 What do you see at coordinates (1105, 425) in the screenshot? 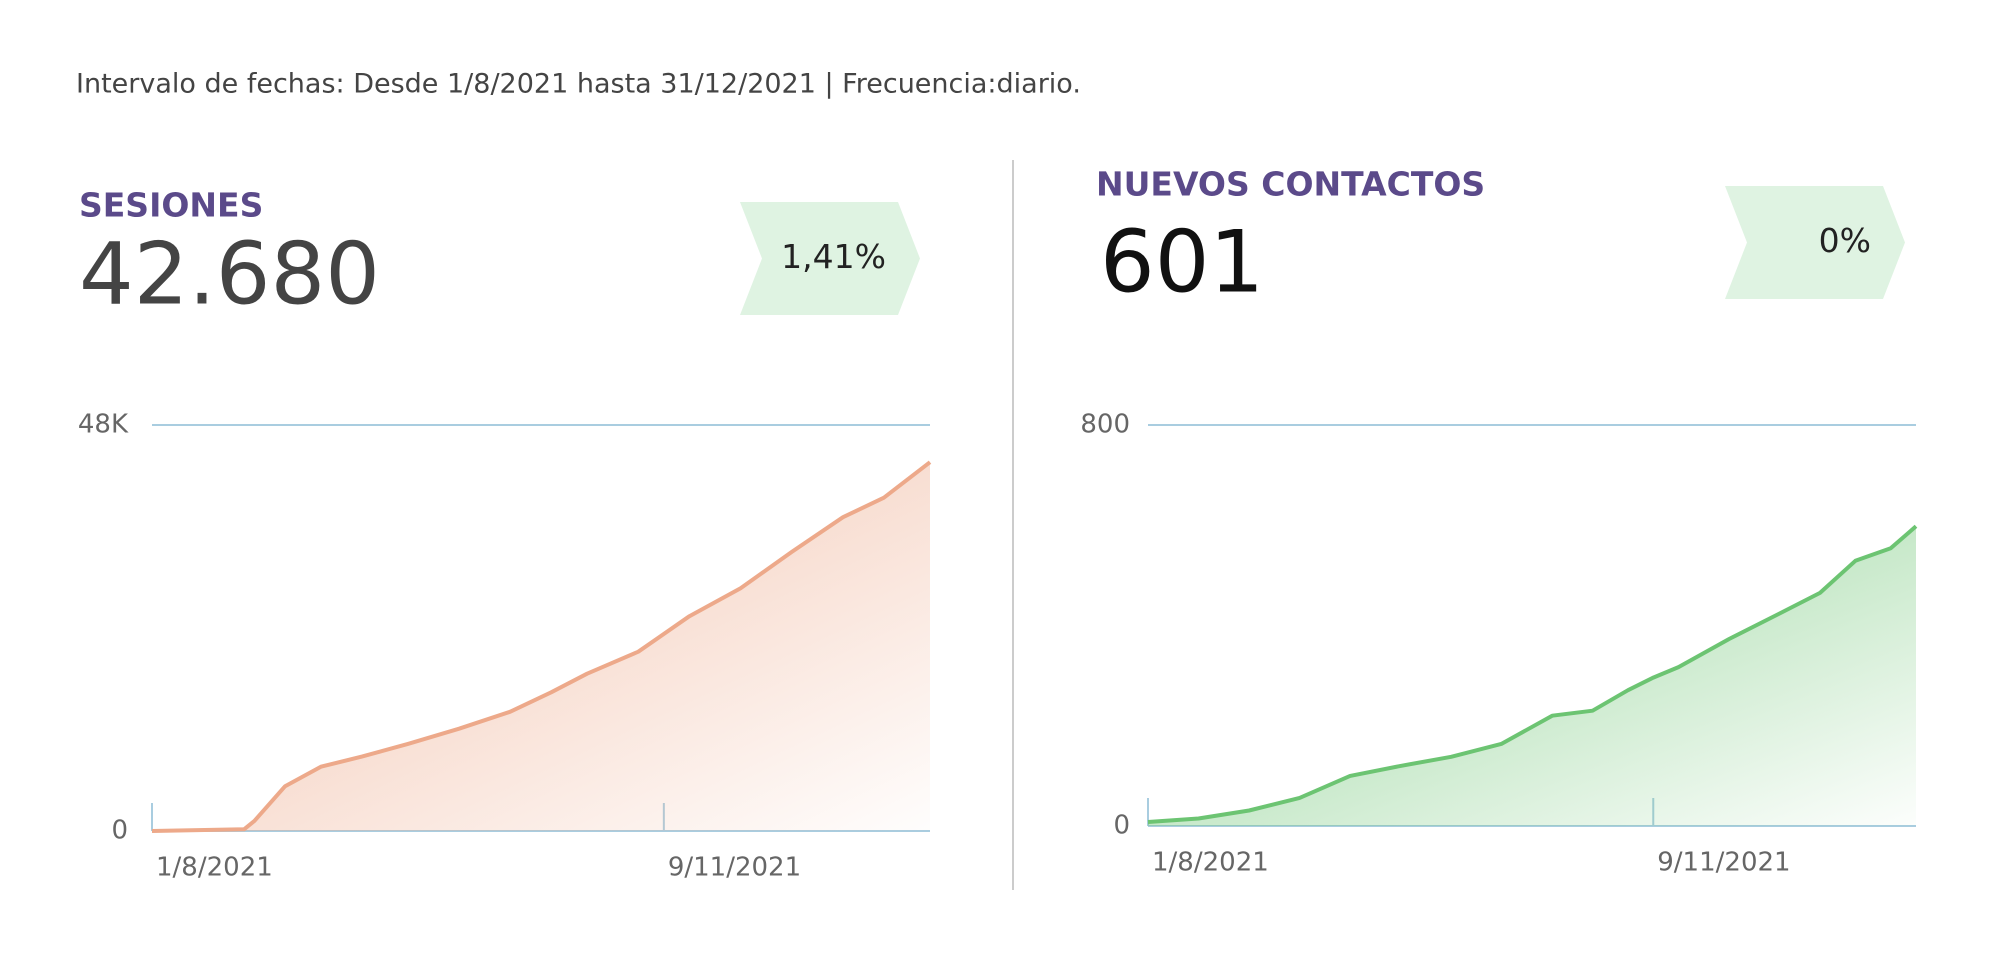
I see `y-tick-label: 800` at bounding box center [1105, 425].